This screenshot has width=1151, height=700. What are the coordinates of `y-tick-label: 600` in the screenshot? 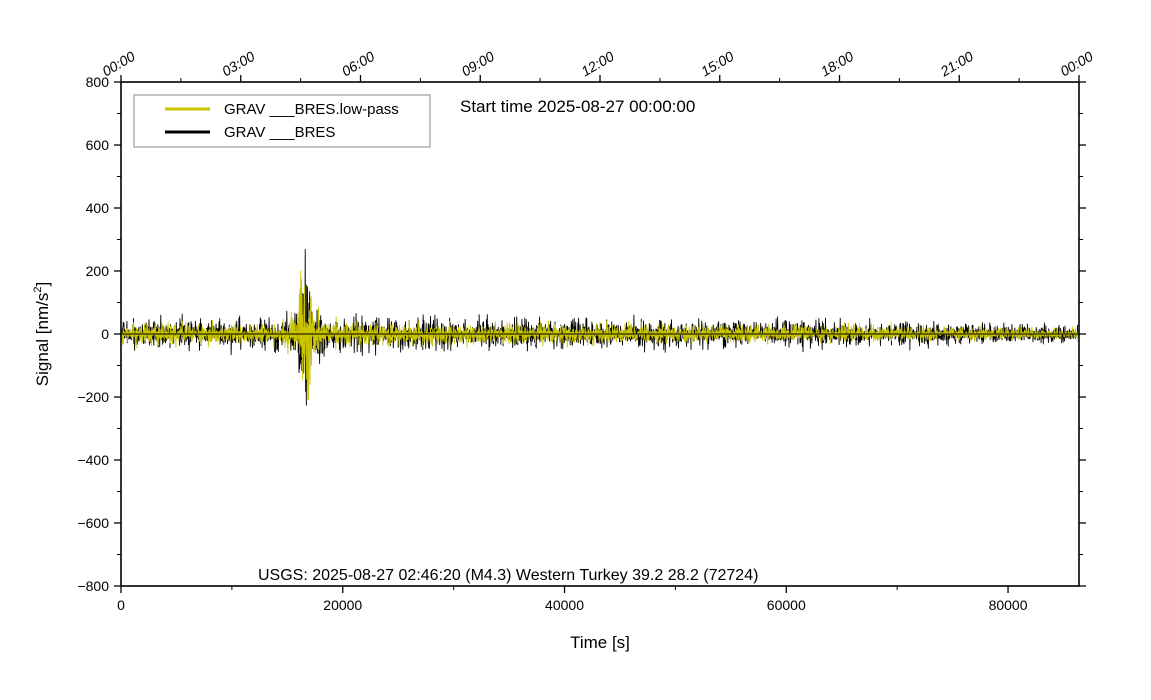 It's located at (98, 145).